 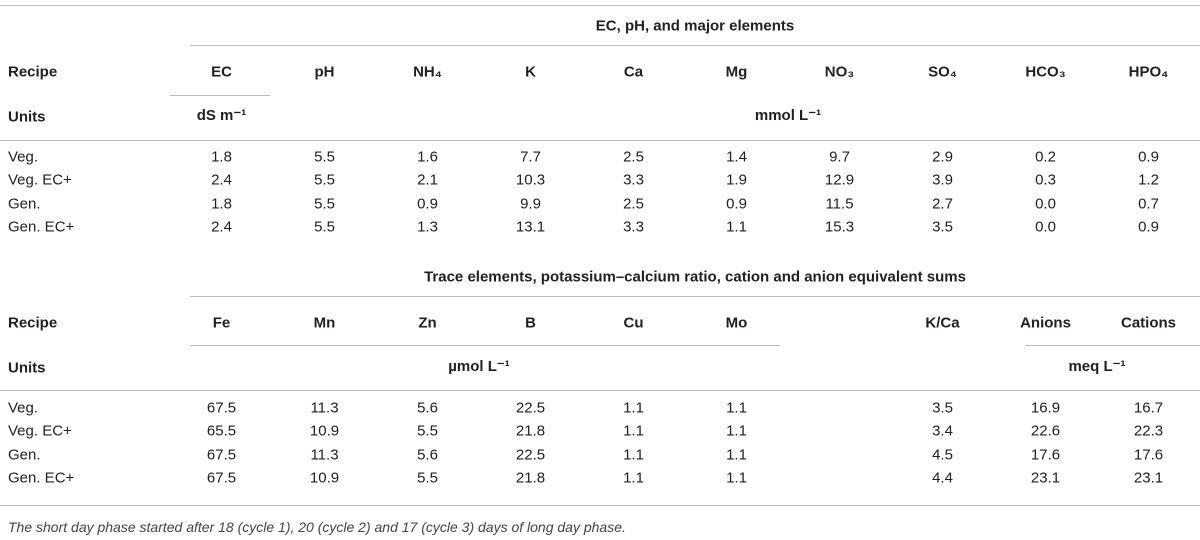 What do you see at coordinates (633, 204) in the screenshot?
I see `cell: 2.5` at bounding box center [633, 204].